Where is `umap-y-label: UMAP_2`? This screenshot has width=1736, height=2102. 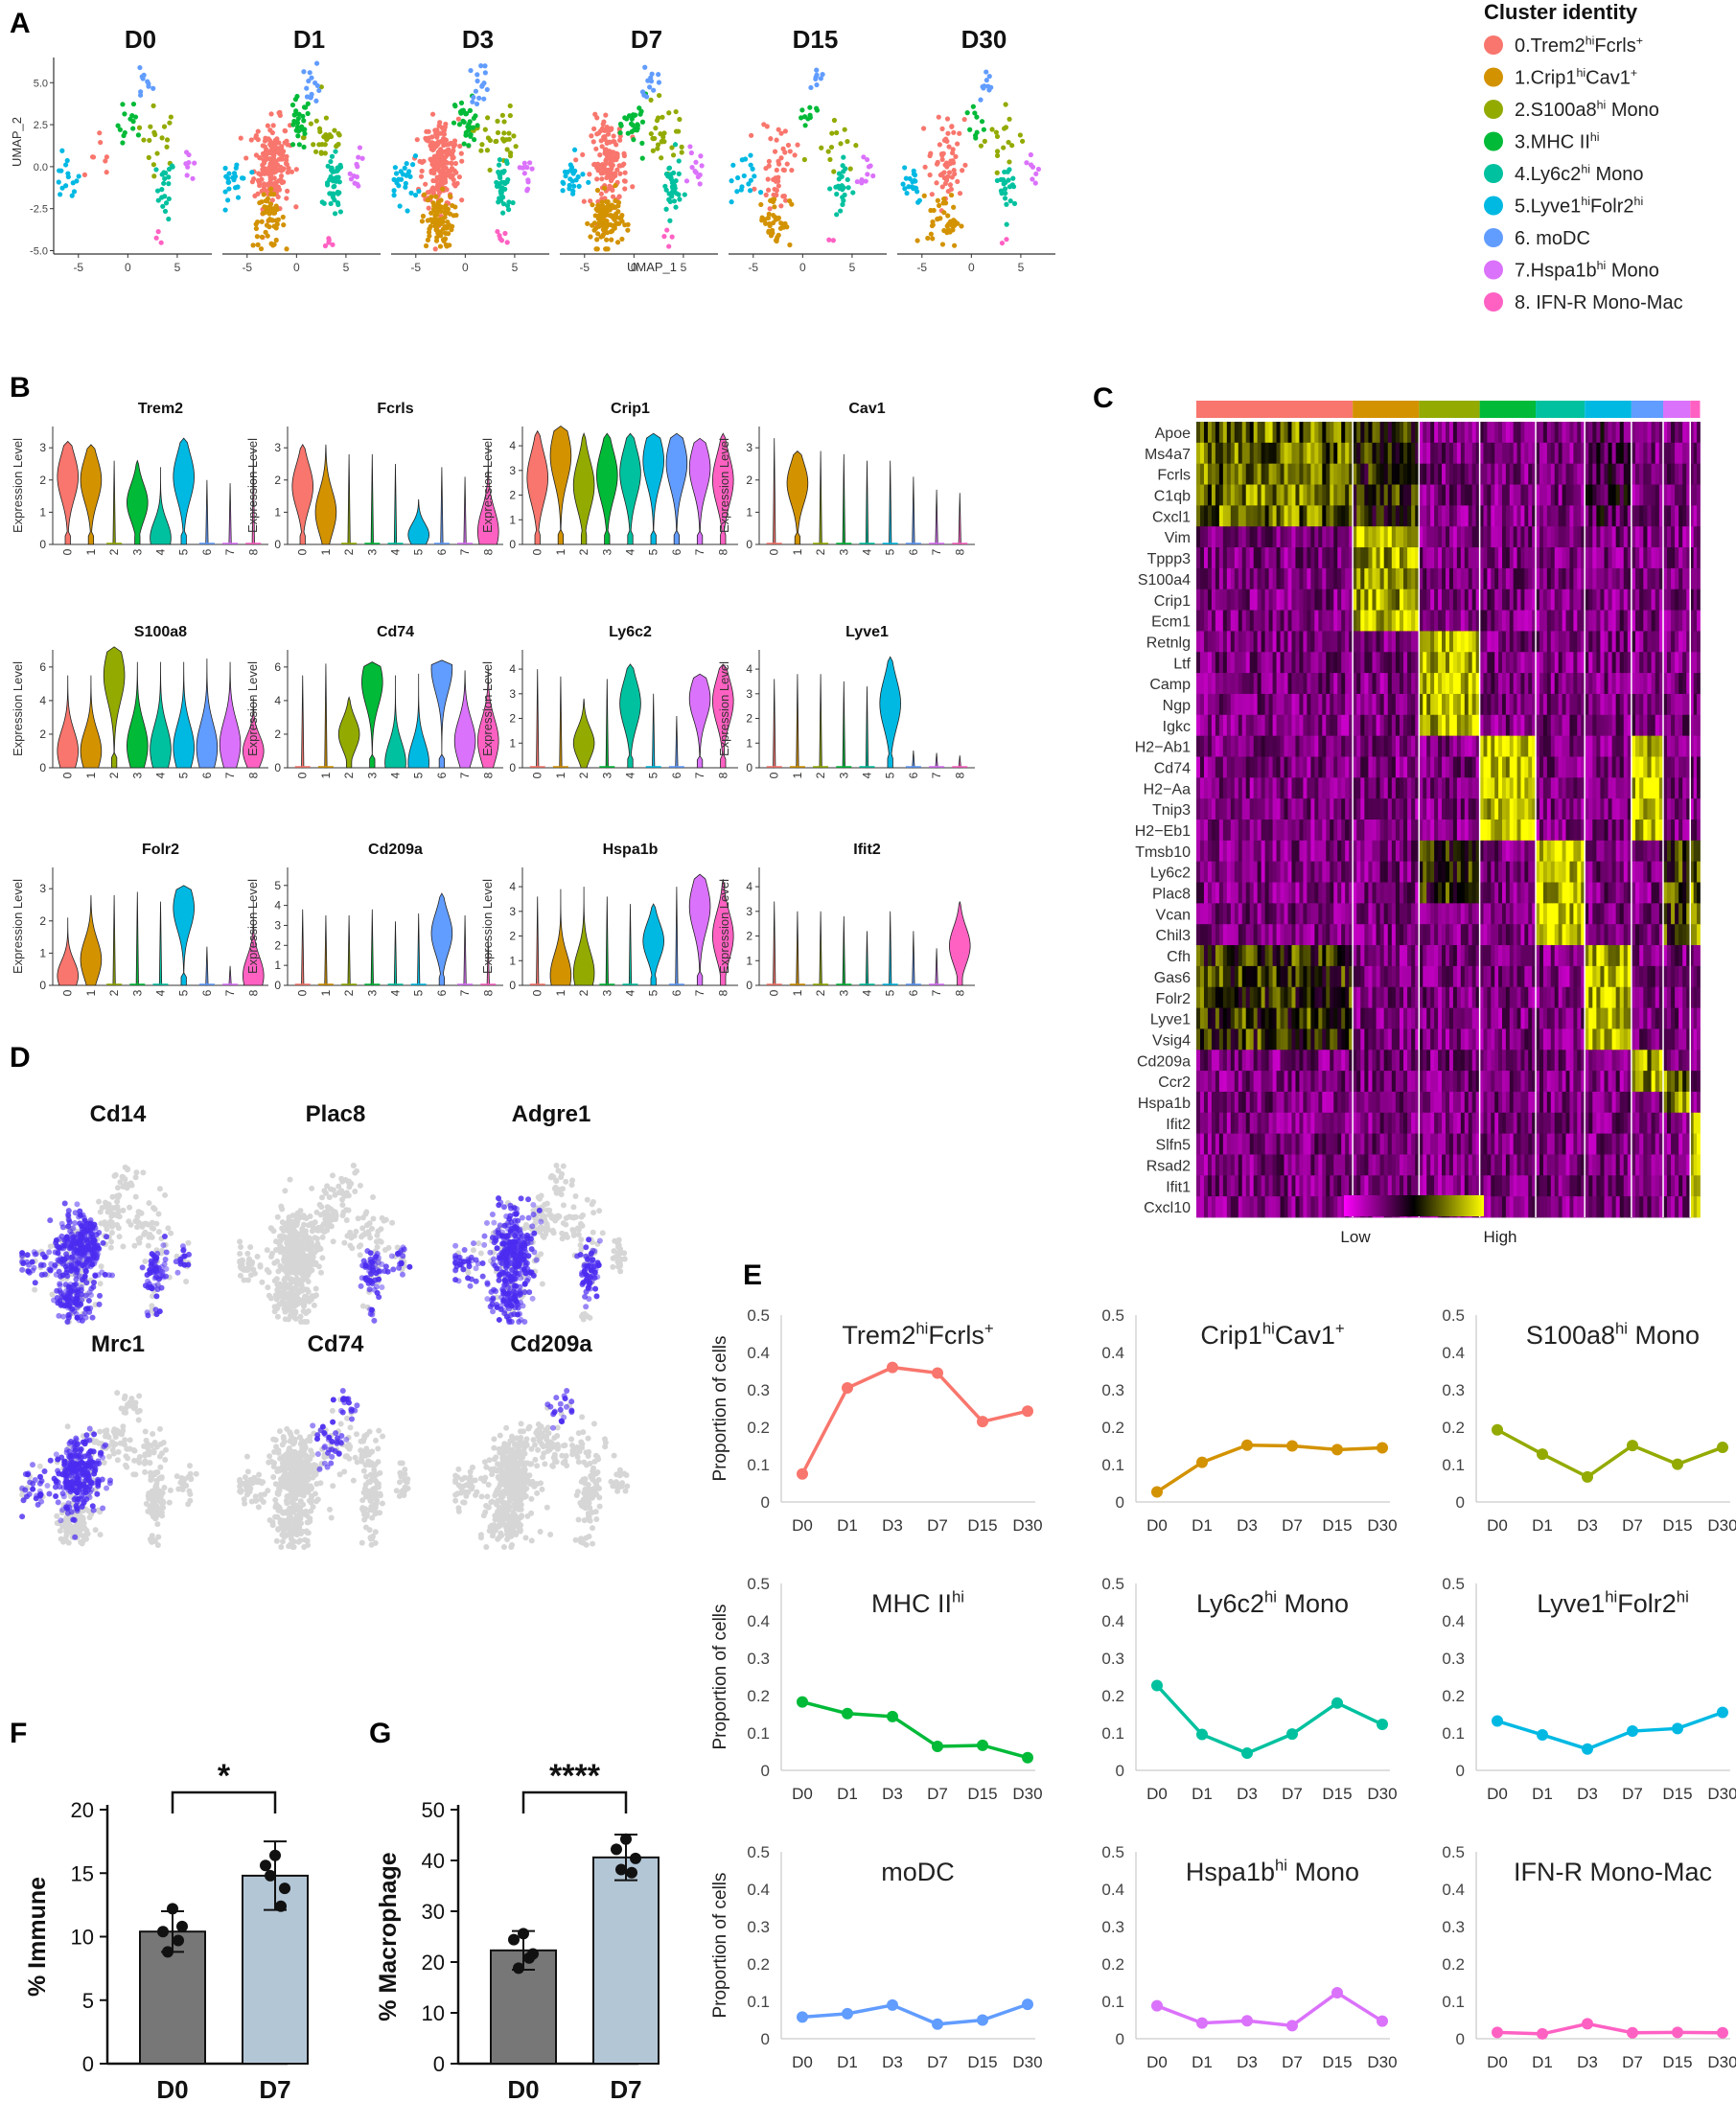 umap-y-label: UMAP_2 is located at coordinates (17, 142).